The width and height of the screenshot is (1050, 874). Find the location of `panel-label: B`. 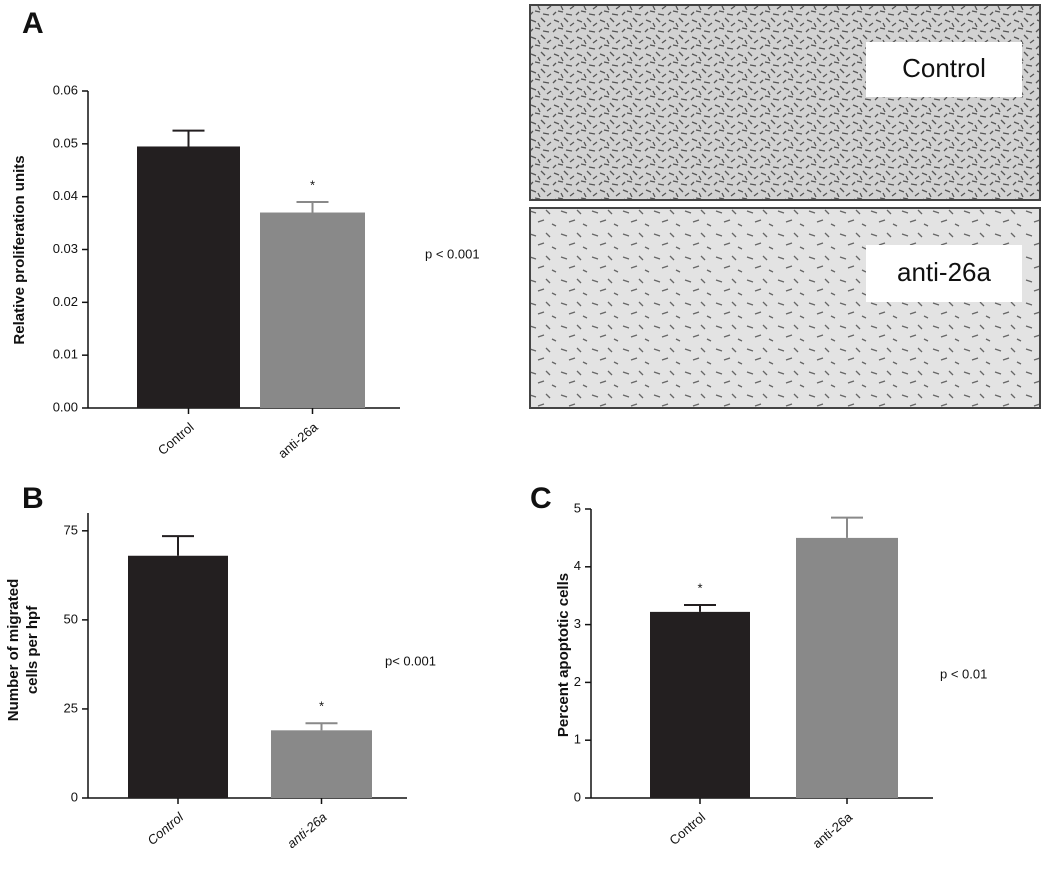

panel-label: B is located at coordinates (33, 498).